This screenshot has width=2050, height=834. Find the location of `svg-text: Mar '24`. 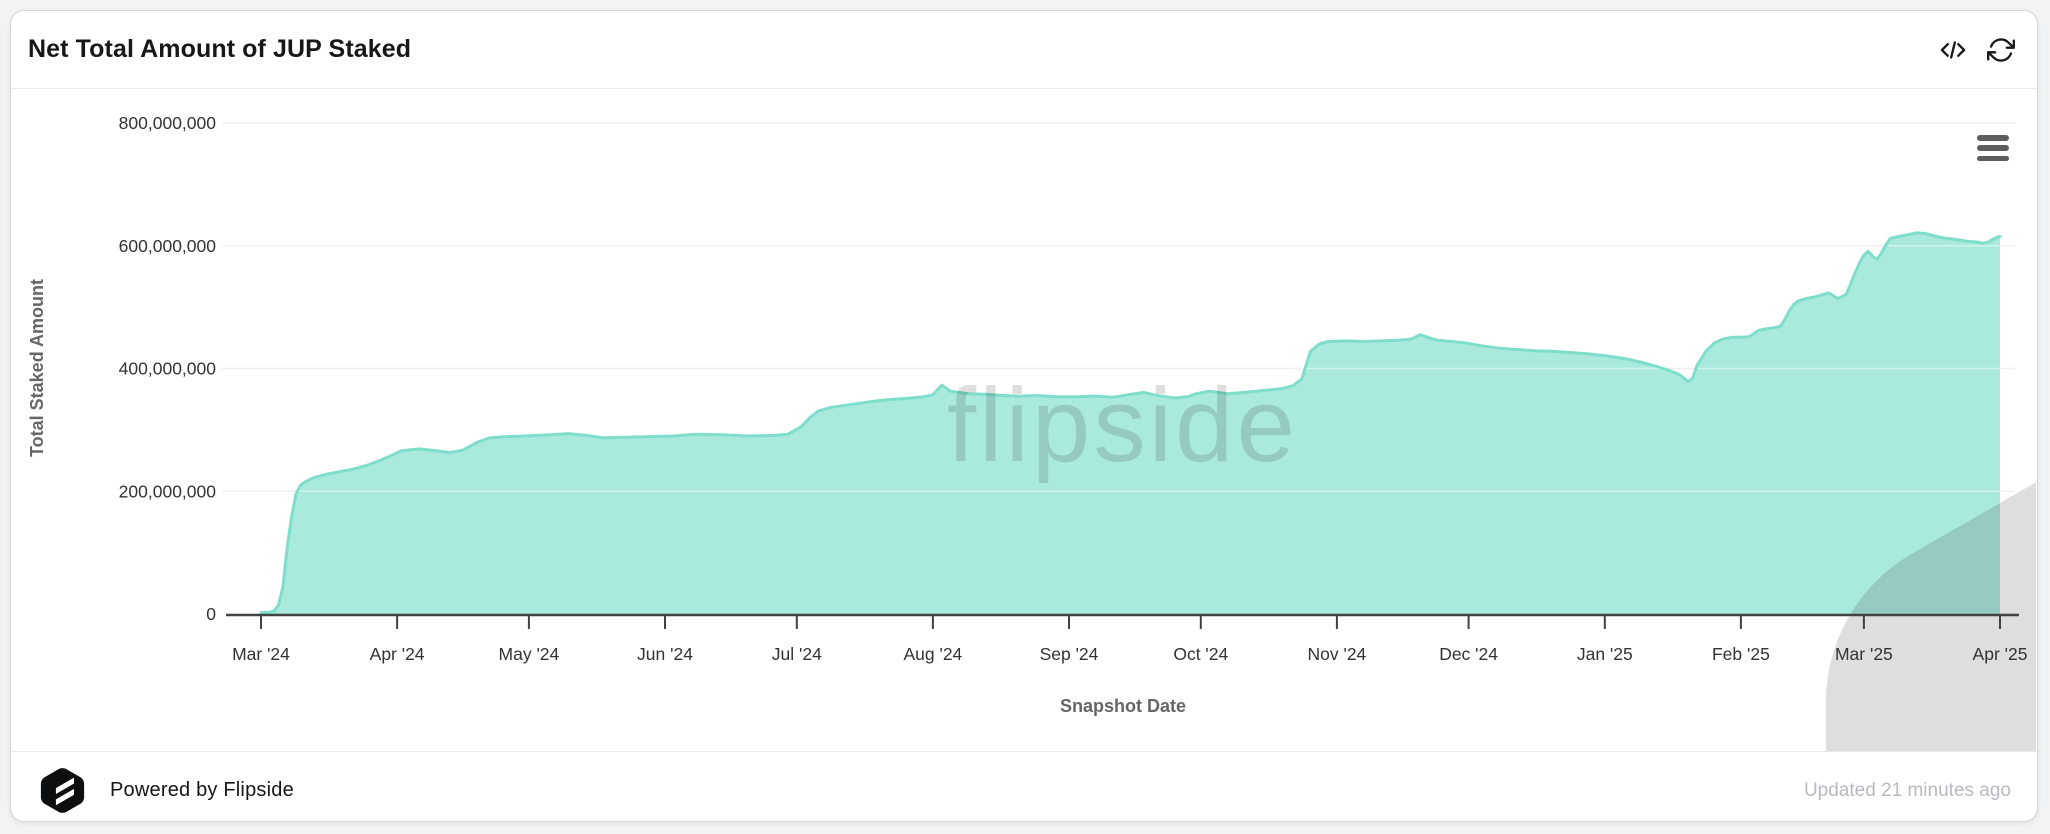

svg-text: Mar '24 is located at coordinates (261, 654).